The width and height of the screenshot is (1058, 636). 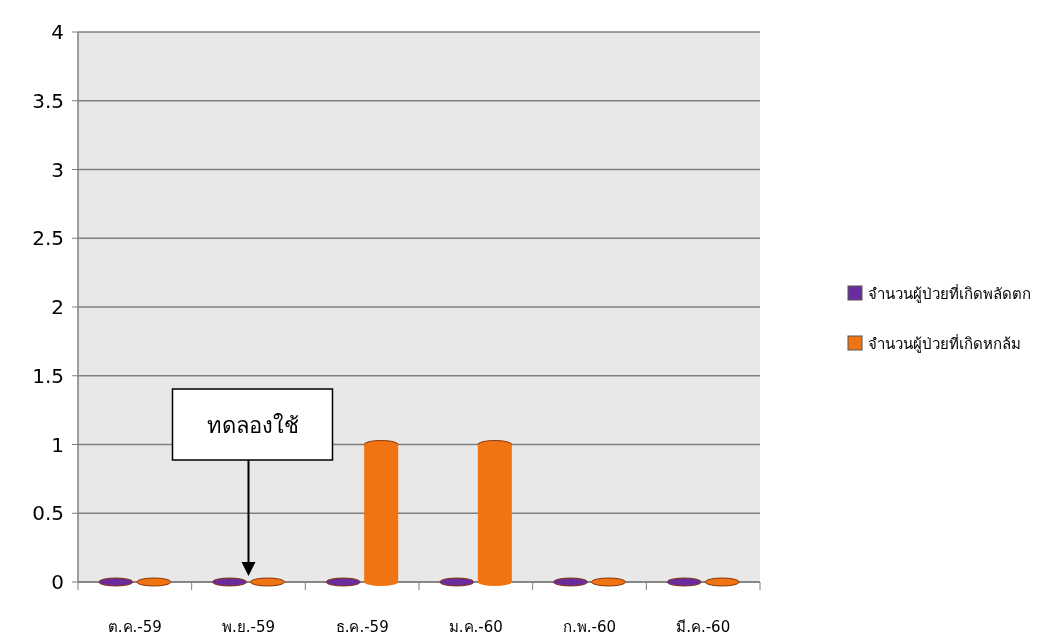 What do you see at coordinates (703, 627) in the screenshot?
I see `x-tick-label: มี.ค.-60` at bounding box center [703, 627].